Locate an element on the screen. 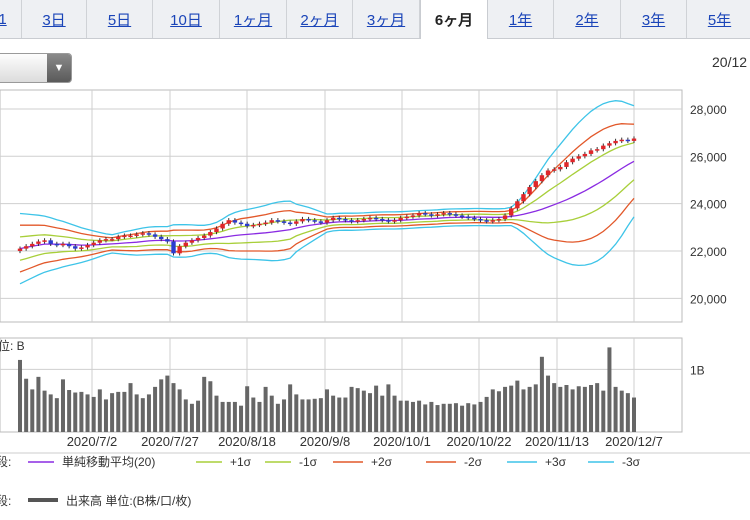  tab-5y: 5年 is located at coordinates (718, 19).